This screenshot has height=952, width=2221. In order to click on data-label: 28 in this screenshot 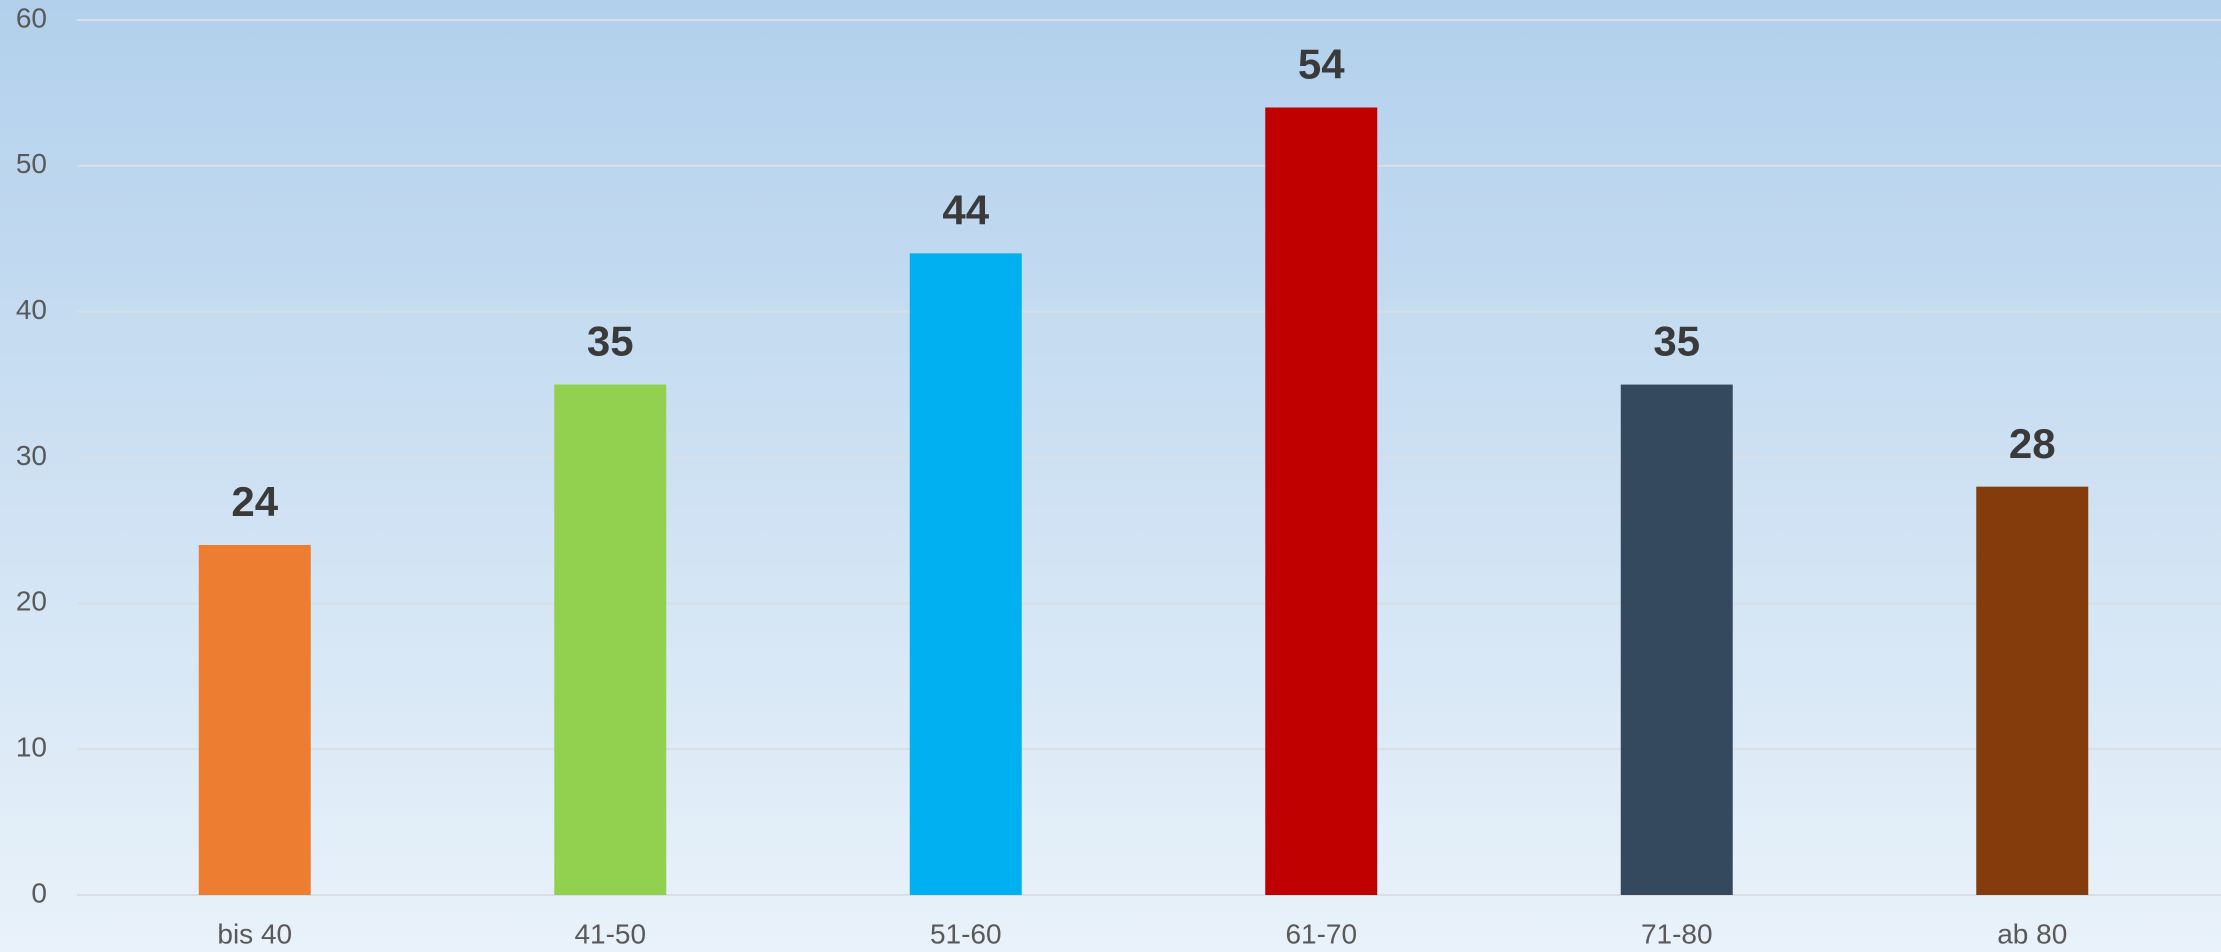, I will do `click(2032, 443)`.